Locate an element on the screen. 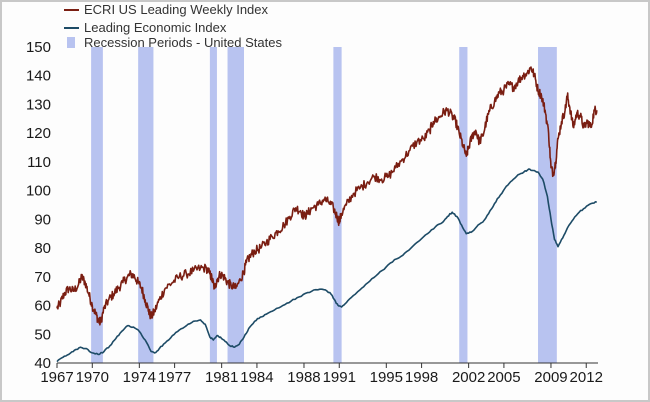  legend-swatch-recession is located at coordinates (71, 42).